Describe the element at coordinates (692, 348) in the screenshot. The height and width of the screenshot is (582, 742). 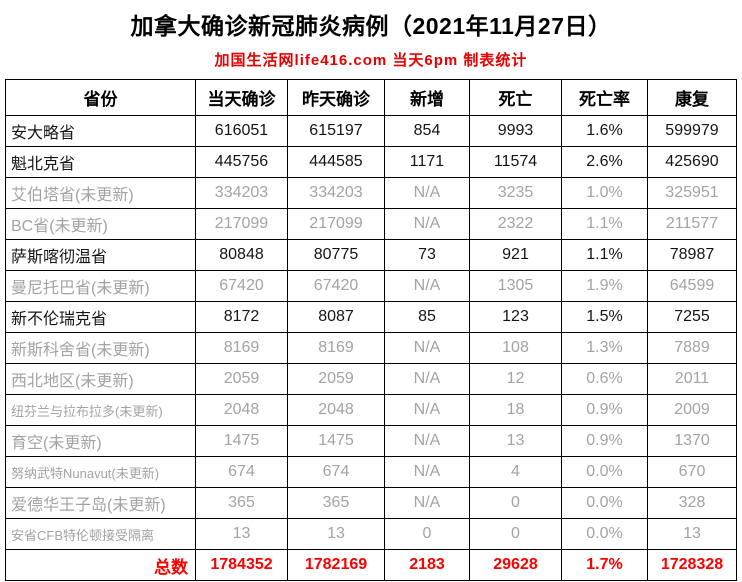
I see `cell-recovered: 7889` at that location.